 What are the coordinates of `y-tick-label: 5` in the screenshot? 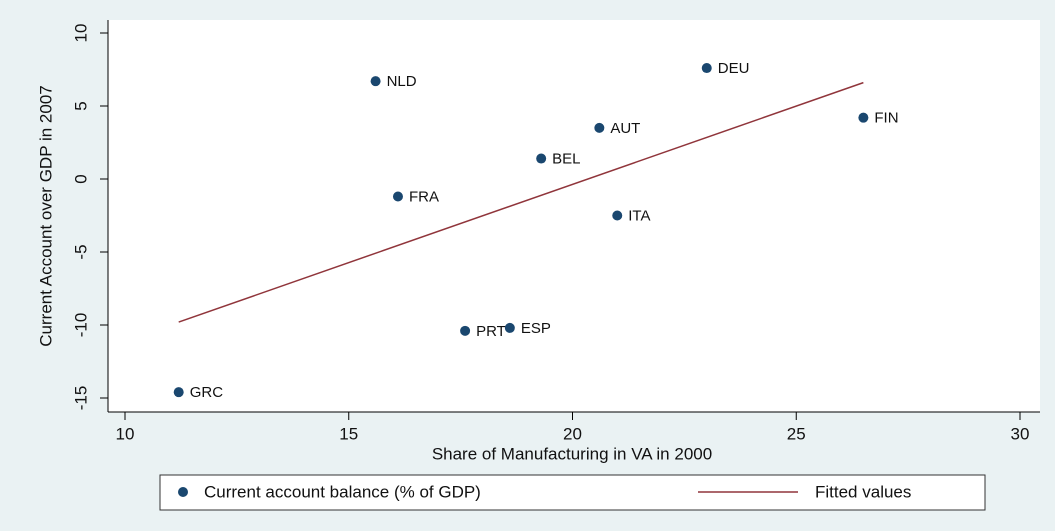 It's located at (80, 105).